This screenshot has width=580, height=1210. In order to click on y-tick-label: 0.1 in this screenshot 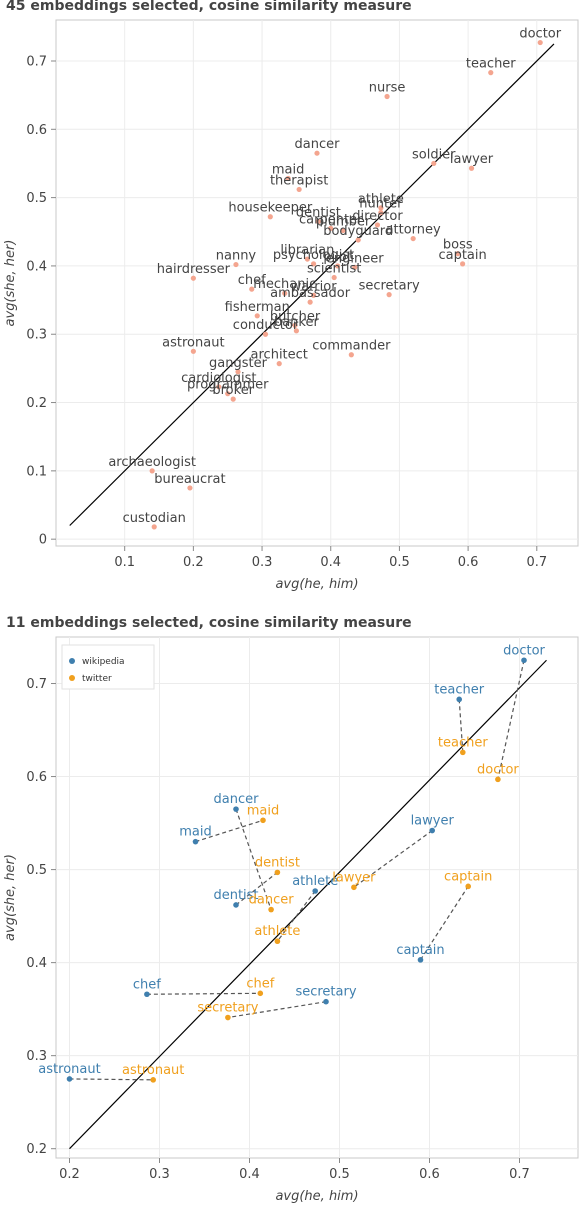, I will do `click(36, 471)`.